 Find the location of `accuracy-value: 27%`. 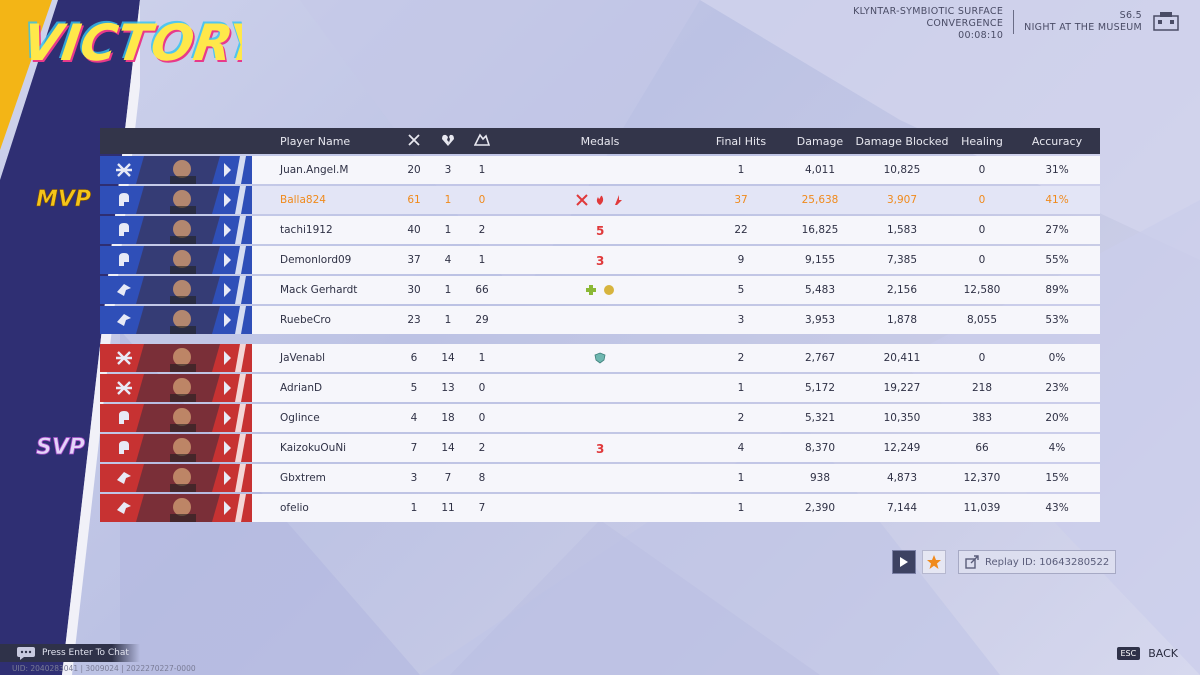

accuracy-value: 27% is located at coordinates (1057, 230).